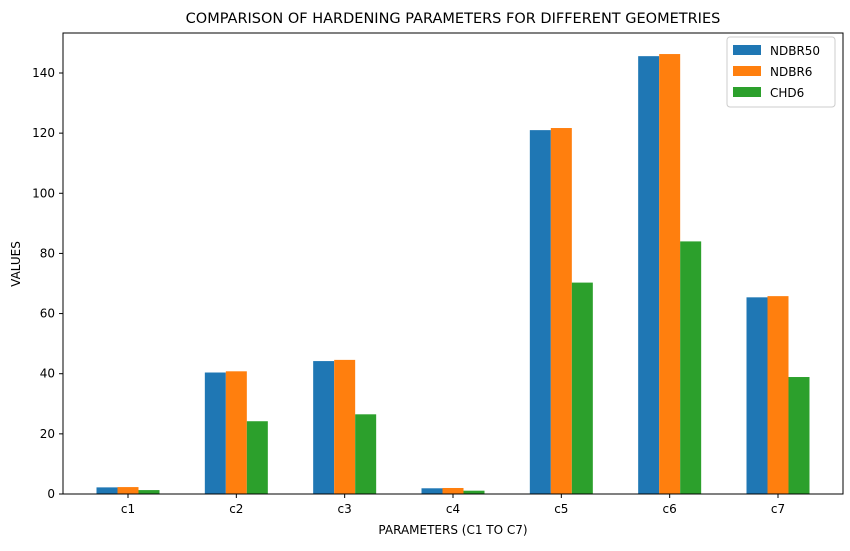 The height and width of the screenshot is (551, 850). Describe the element at coordinates (236, 432) in the screenshot. I see `bar-ndbr6-c2` at that location.